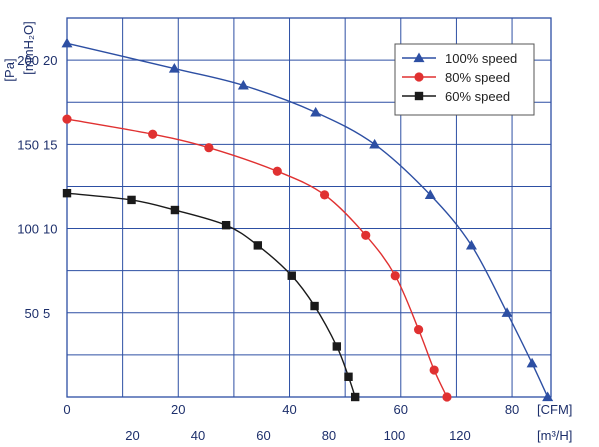 The height and width of the screenshot is (447, 599). Describe the element at coordinates (37, 187) in the screenshot. I see `y-tick-labels: 200 20 150 15 100 10 50 5` at that location.